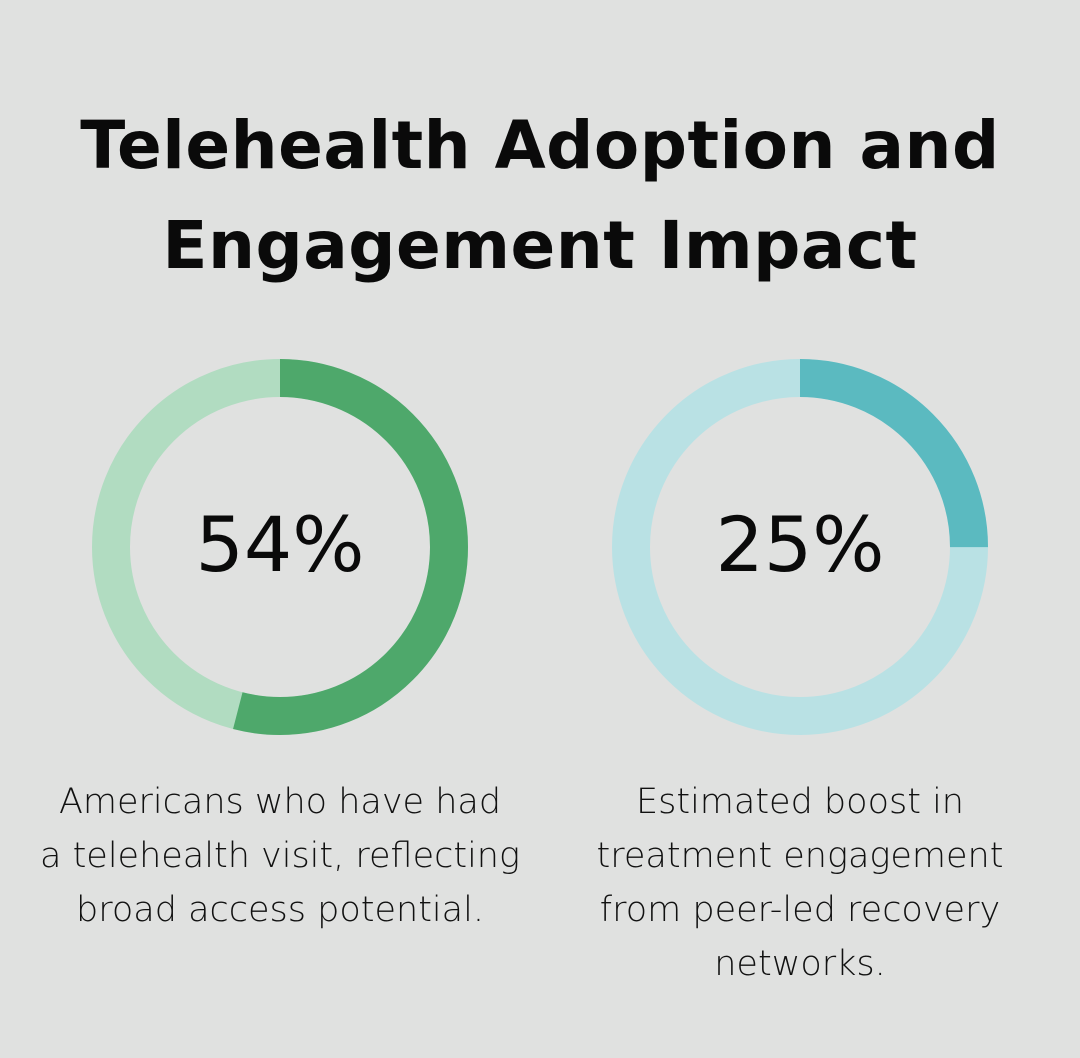 The height and width of the screenshot is (1058, 1080). I want to click on percentage-label: 54%, so click(280, 544).